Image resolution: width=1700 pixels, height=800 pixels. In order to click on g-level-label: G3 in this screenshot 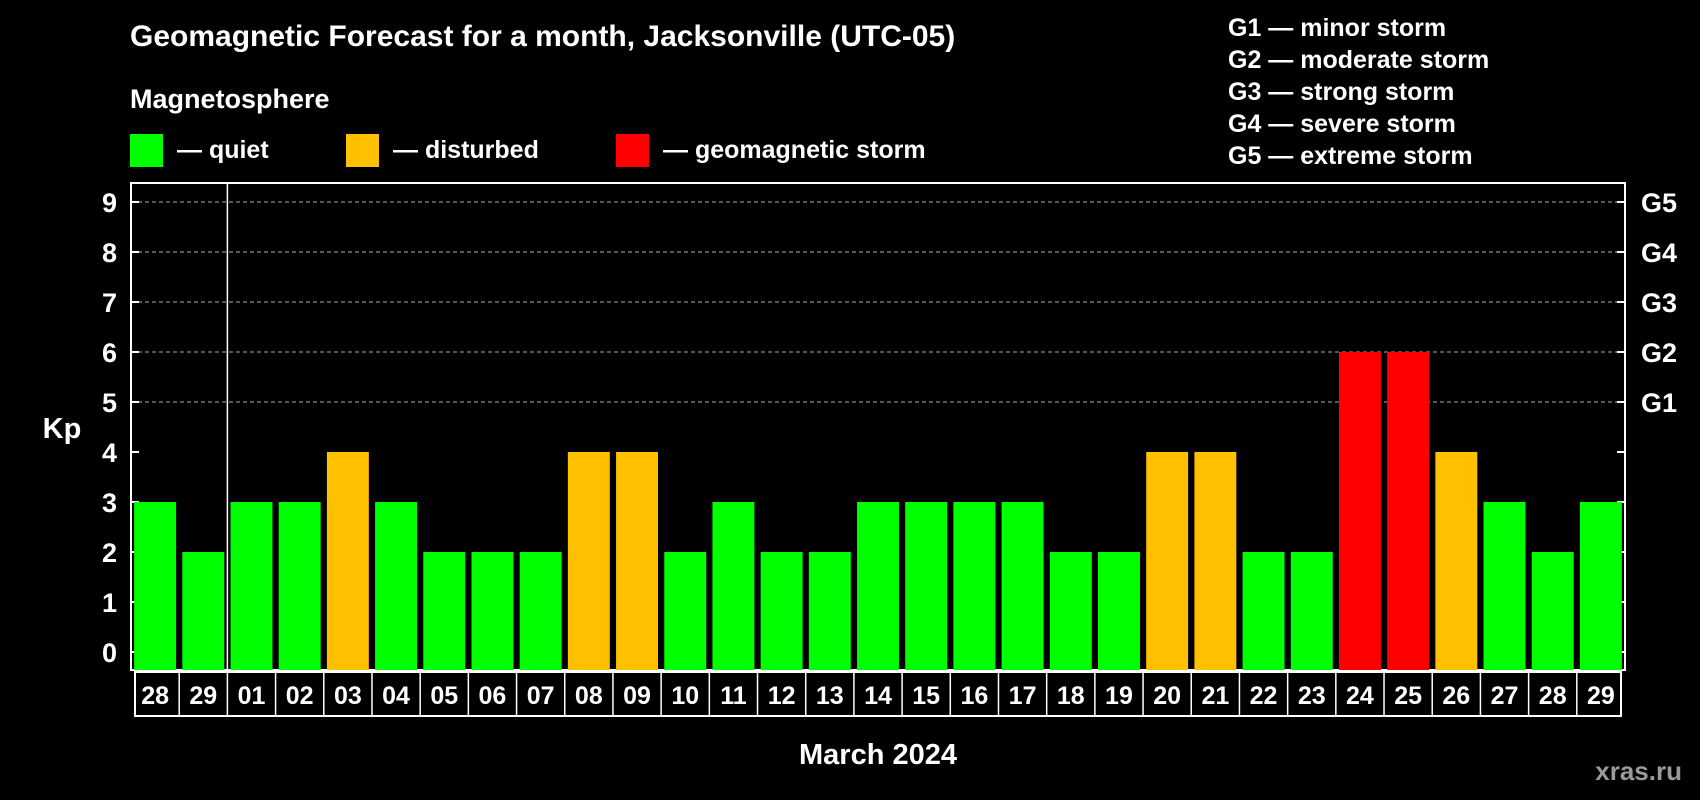, I will do `click(1659, 303)`.